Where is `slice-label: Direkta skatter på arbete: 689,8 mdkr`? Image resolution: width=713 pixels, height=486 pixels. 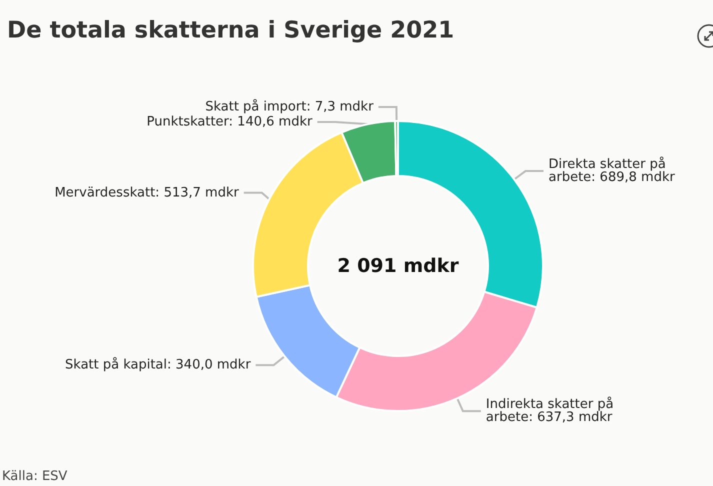
slice-label: Direkta skatter på arbete: 689,8 mdkr is located at coordinates (612, 171).